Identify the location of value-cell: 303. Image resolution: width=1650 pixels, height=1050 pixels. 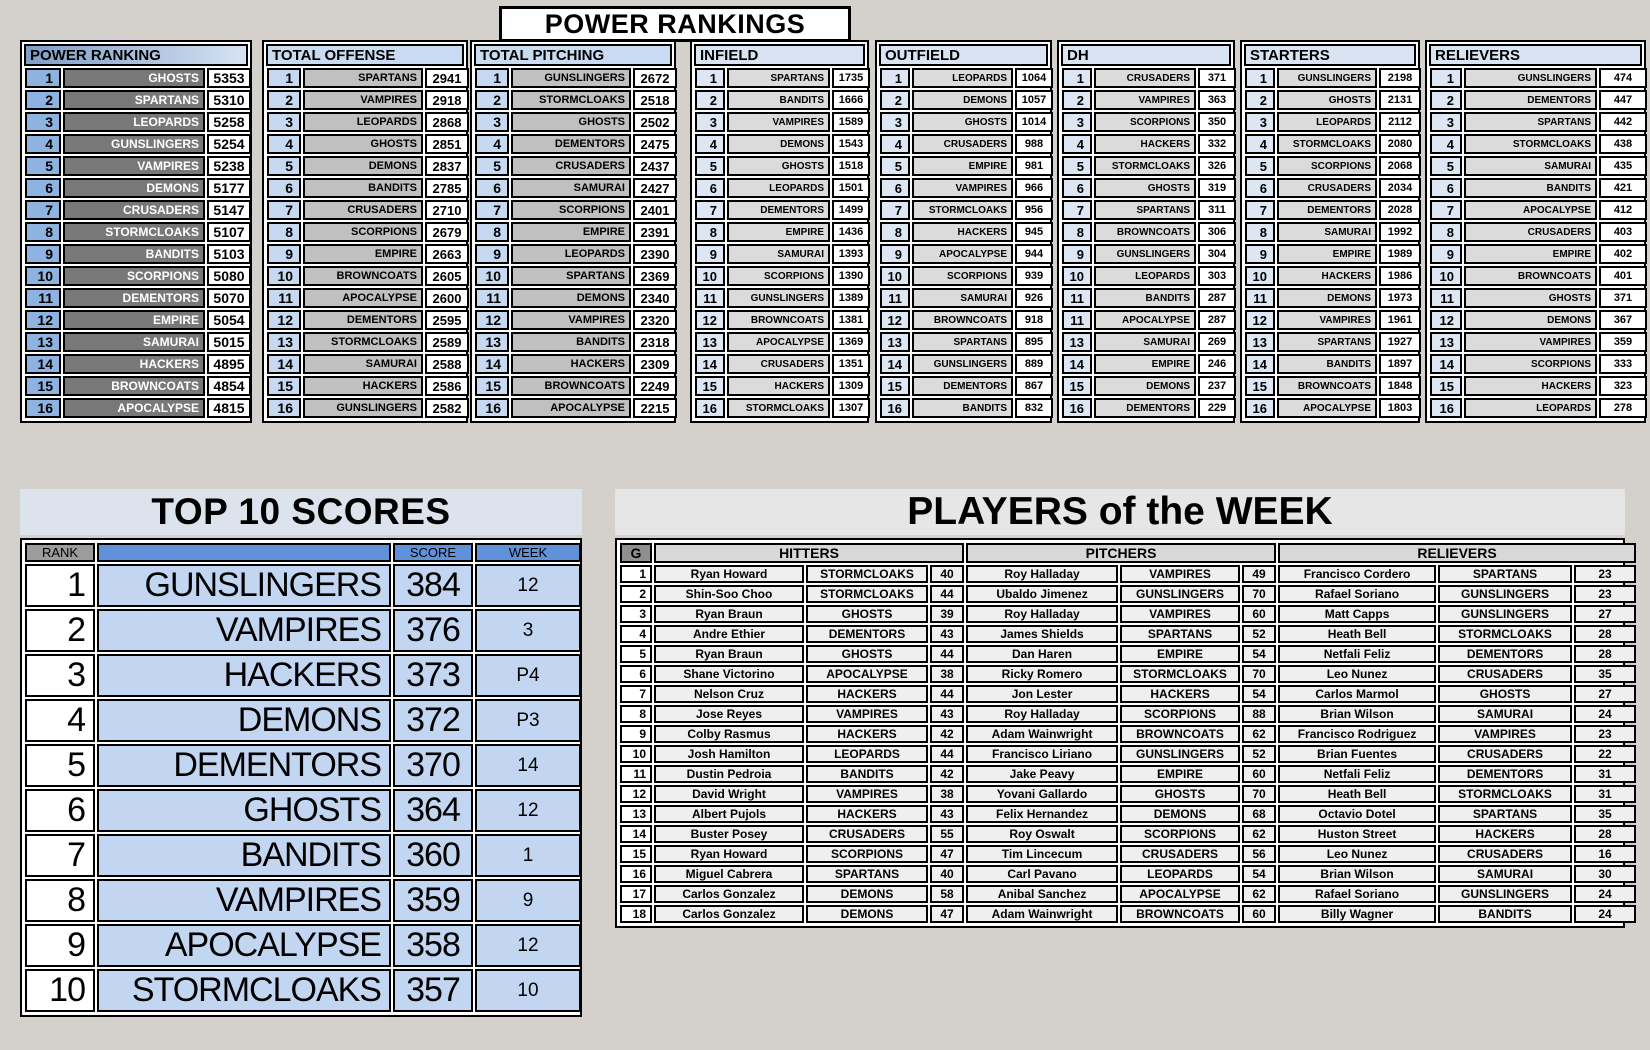
(1217, 276).